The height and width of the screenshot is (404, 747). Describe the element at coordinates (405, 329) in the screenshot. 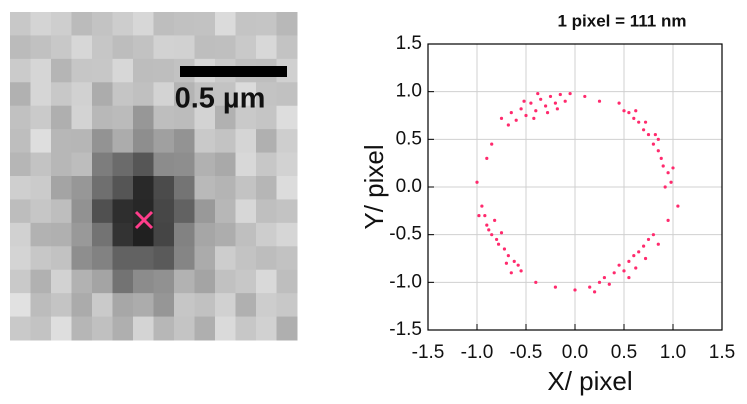

I see `y-tick-label: -1.5` at that location.